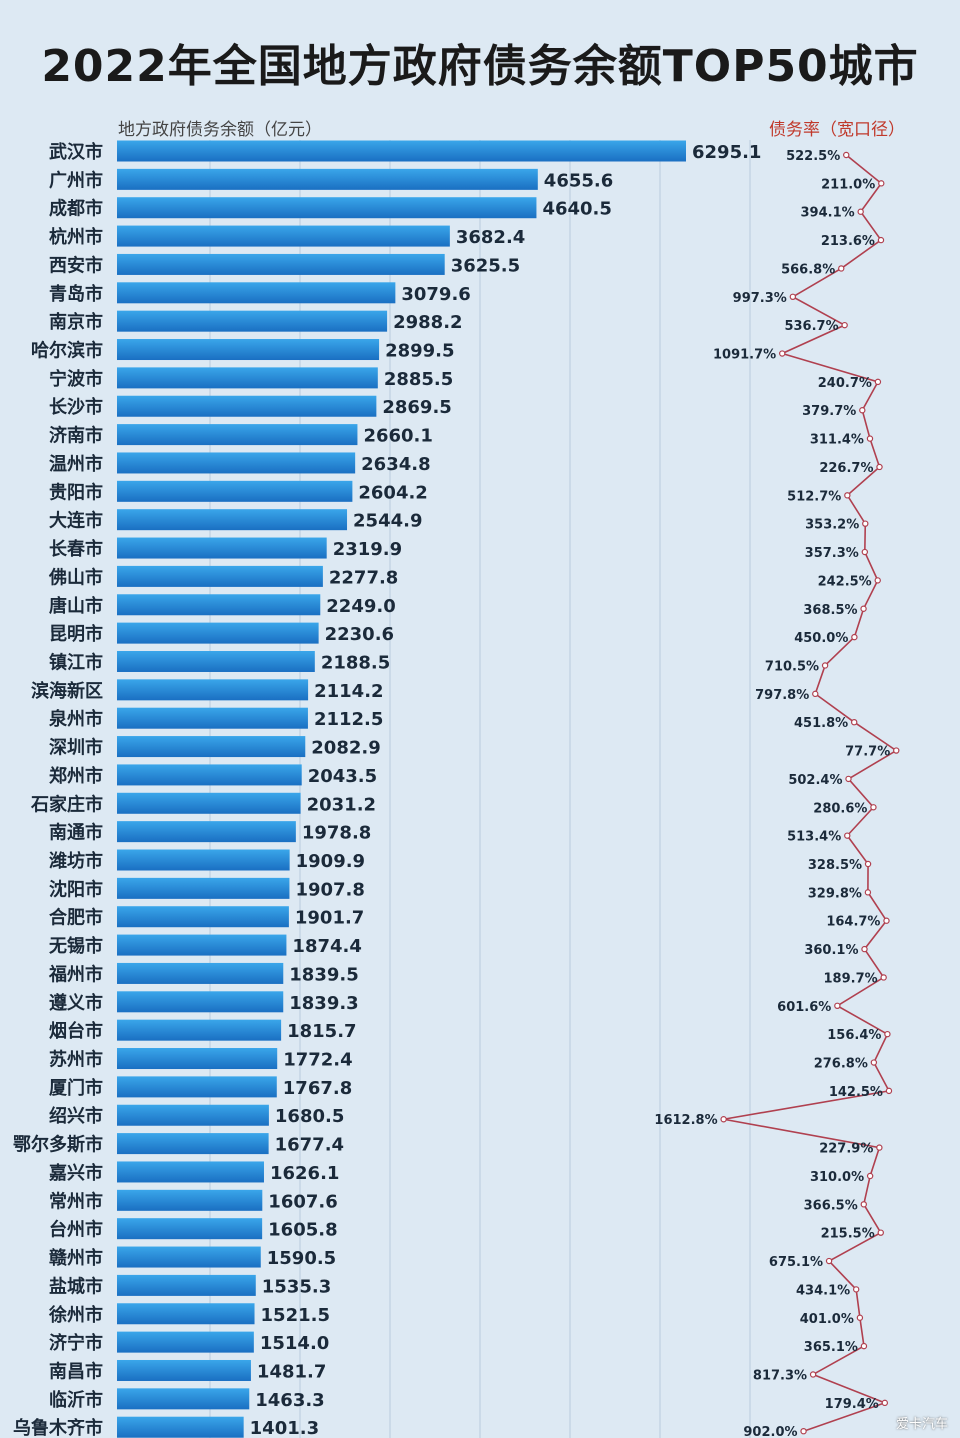 This screenshot has width=960, height=1438. Describe the element at coordinates (67, 351) in the screenshot. I see `category-label: 哈尔滨市` at that location.